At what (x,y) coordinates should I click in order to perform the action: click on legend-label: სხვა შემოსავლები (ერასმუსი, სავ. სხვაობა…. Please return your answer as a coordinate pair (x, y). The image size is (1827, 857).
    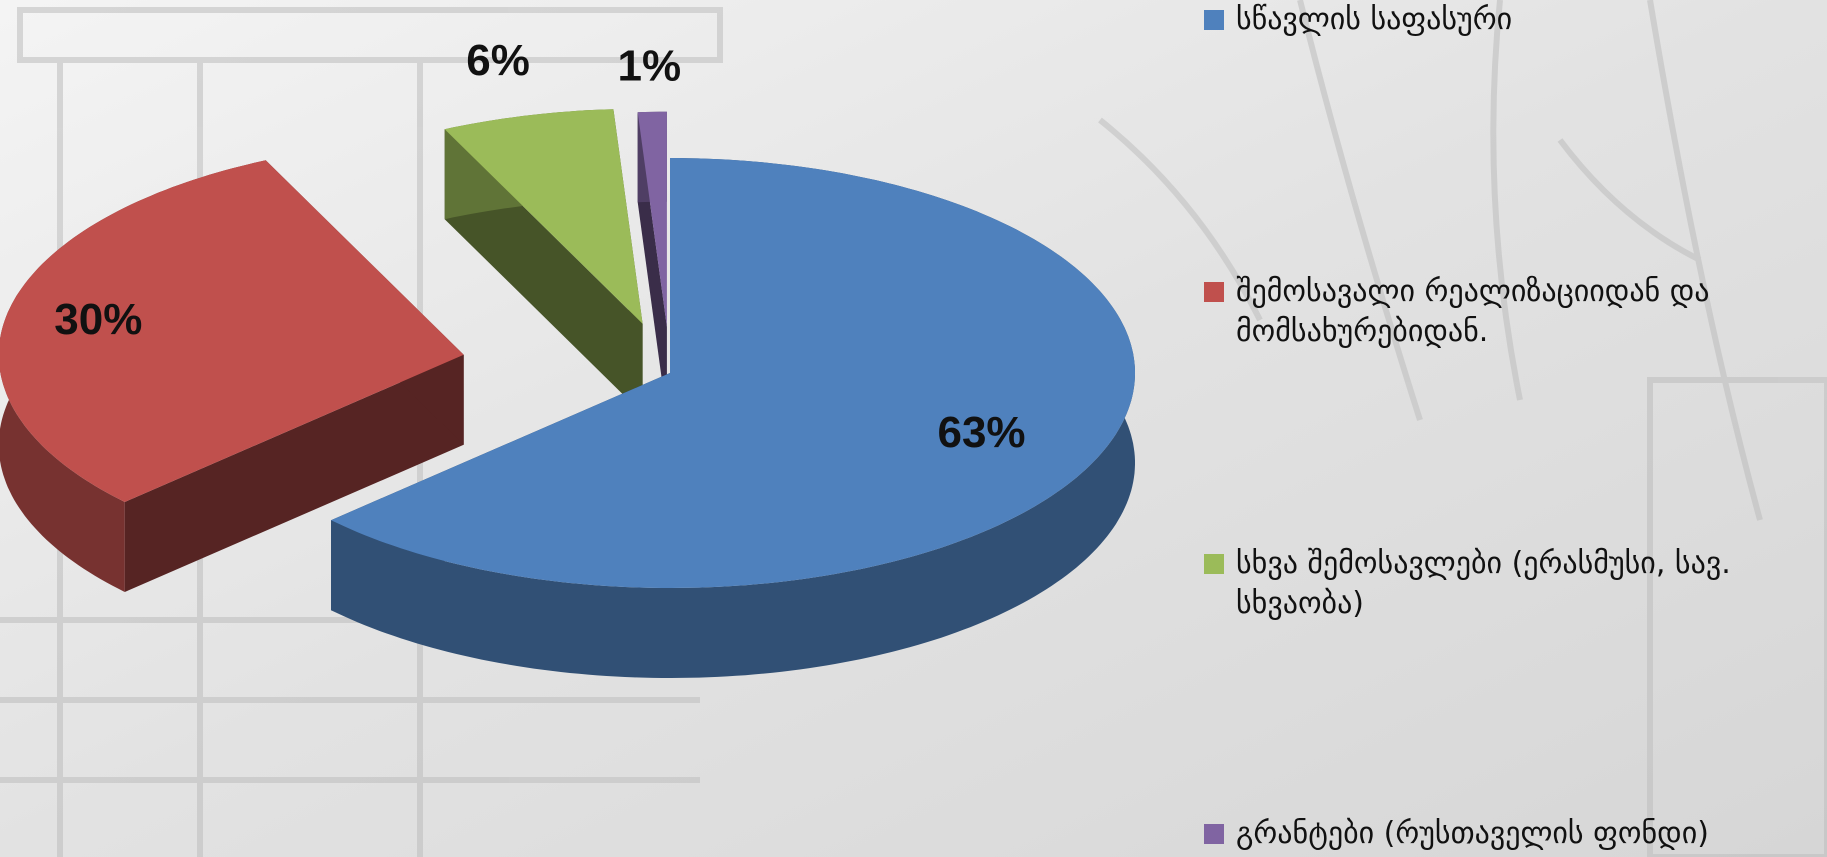
    Looking at the image, I should click on (1483, 583).